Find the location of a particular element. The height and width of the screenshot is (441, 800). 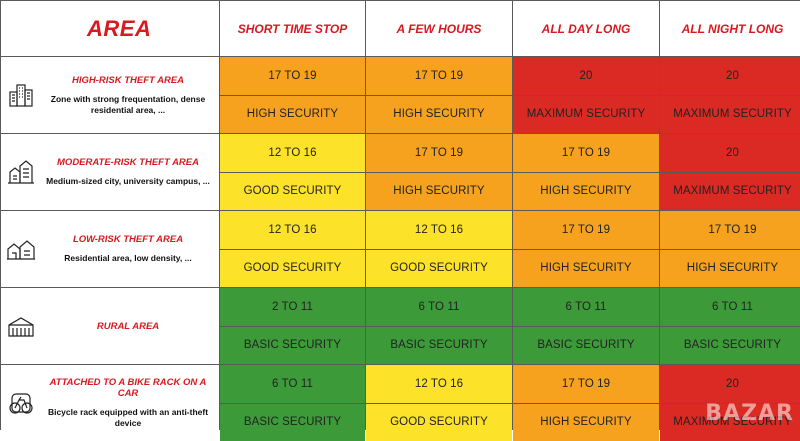

area-title: RURAL AREA is located at coordinates (128, 326).